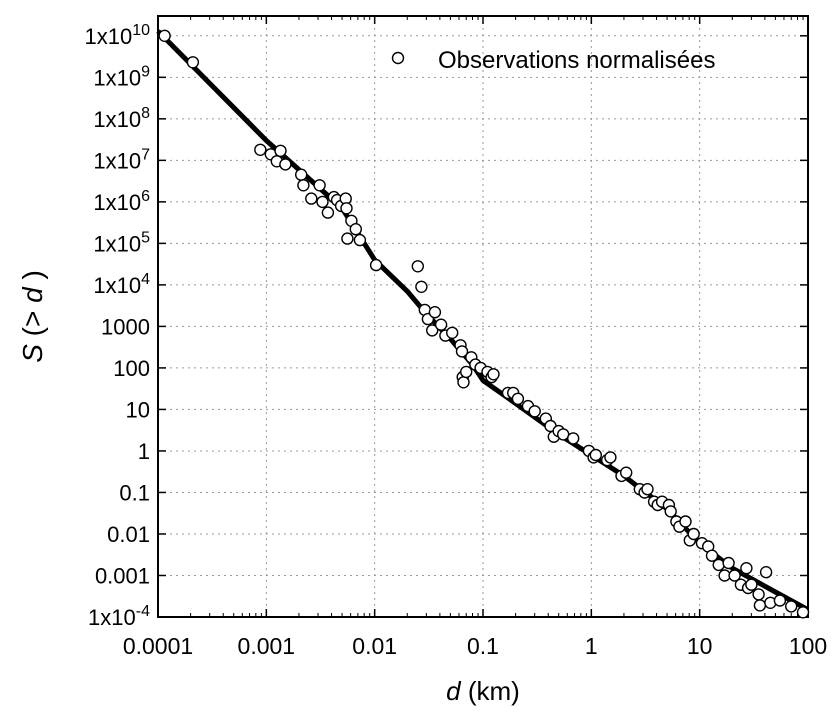 The width and height of the screenshot is (838, 715). What do you see at coordinates (117, 35) in the screenshot?
I see `y-tick-label: 1x10¹⁰` at bounding box center [117, 35].